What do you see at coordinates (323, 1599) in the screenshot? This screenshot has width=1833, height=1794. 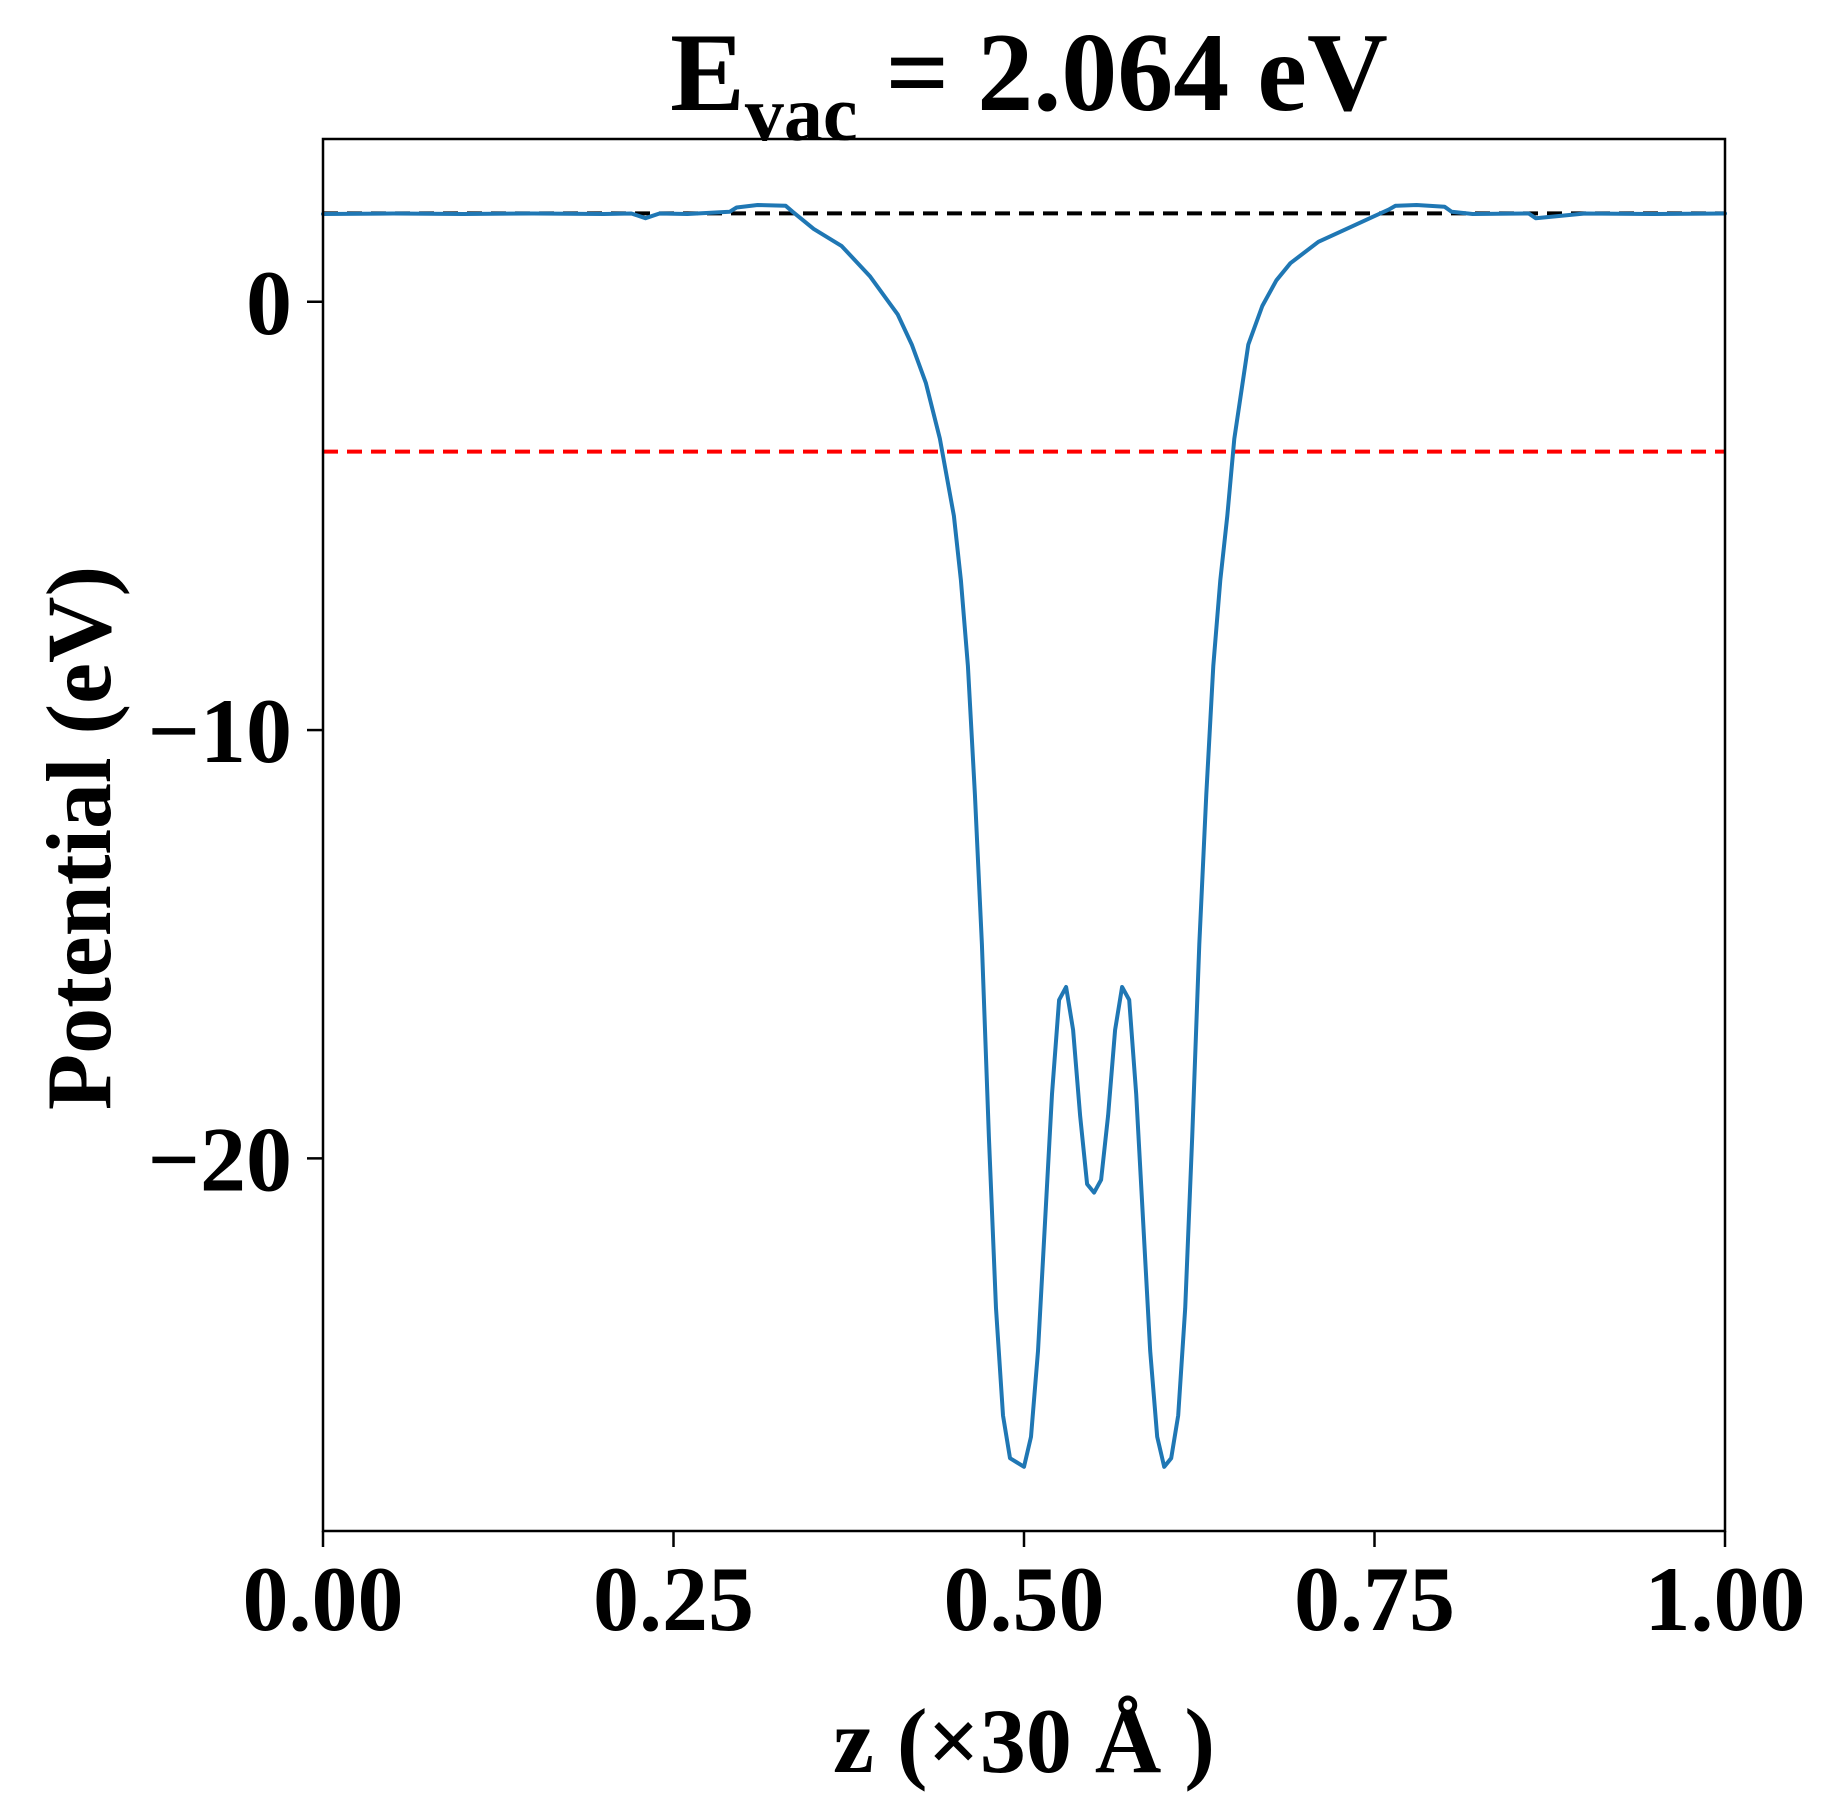 I see `x-tick-label: 0.00` at bounding box center [323, 1599].